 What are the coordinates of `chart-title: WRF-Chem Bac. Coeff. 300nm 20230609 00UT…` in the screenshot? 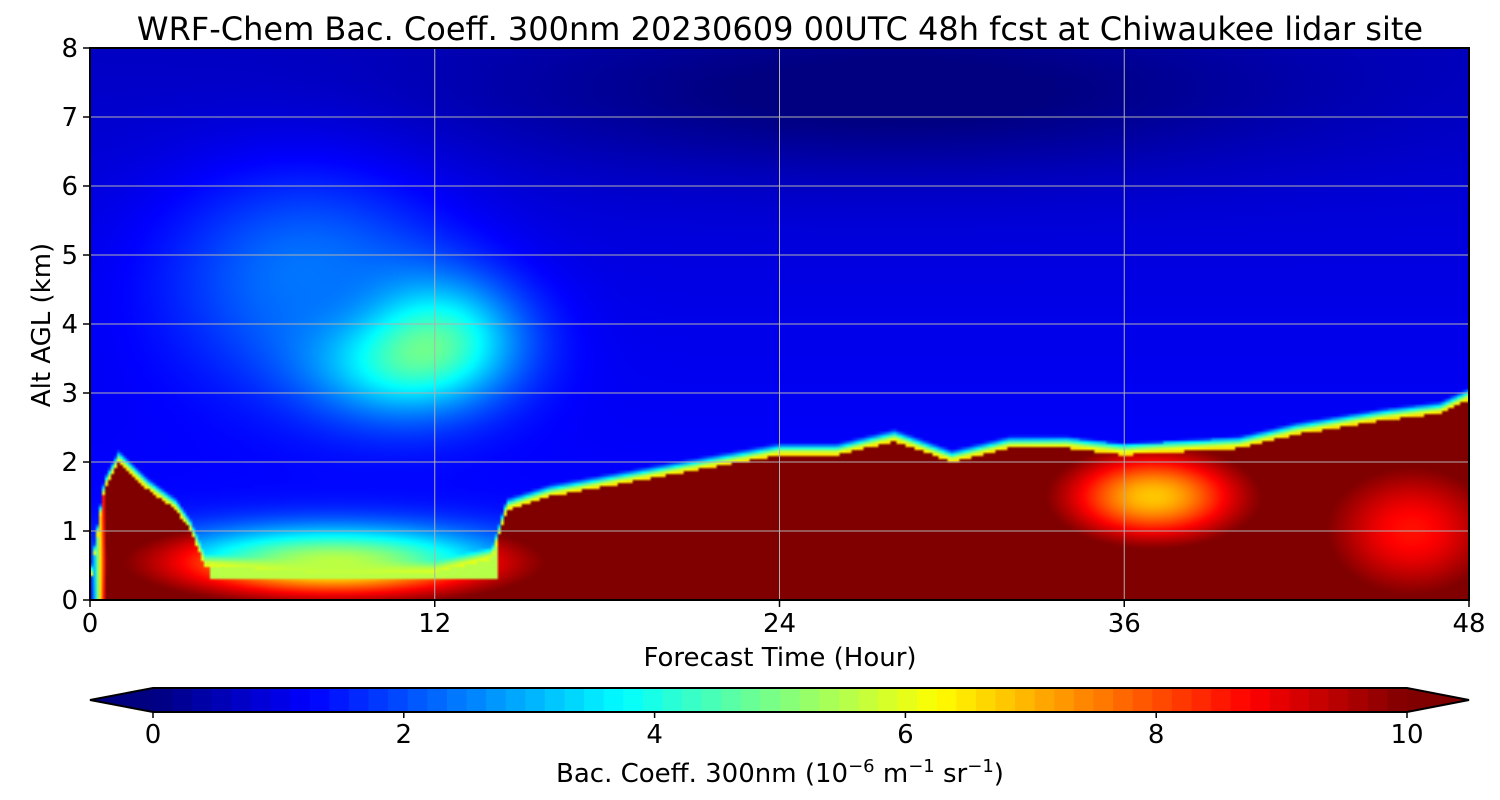 It's located at (780, 29).